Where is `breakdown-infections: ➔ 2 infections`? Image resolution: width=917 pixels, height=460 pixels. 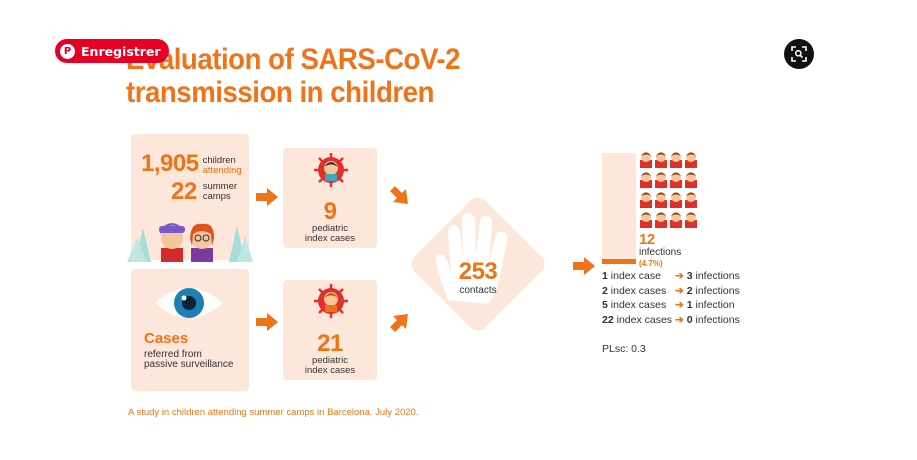 breakdown-infections: ➔ 2 infections is located at coordinates (707, 291).